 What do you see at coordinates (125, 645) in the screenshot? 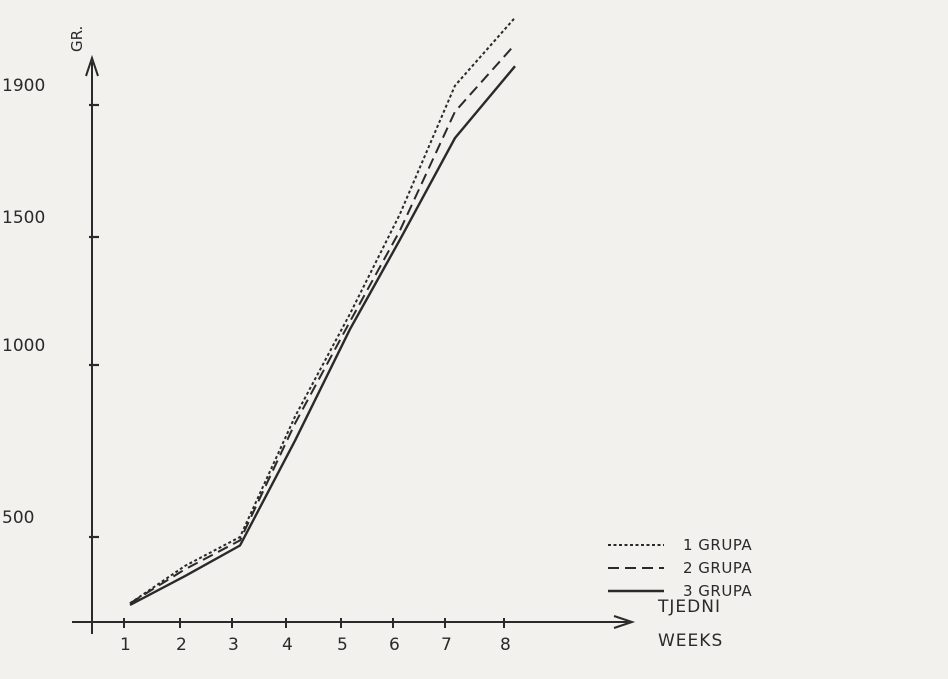
I see `x-tick-label: 1` at bounding box center [125, 645].